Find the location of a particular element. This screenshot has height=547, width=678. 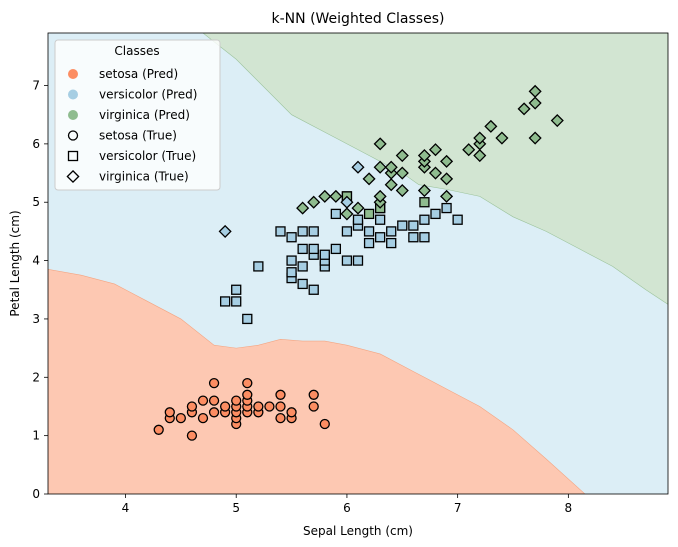

legend-item: setosa (Pred) is located at coordinates (123, 74).